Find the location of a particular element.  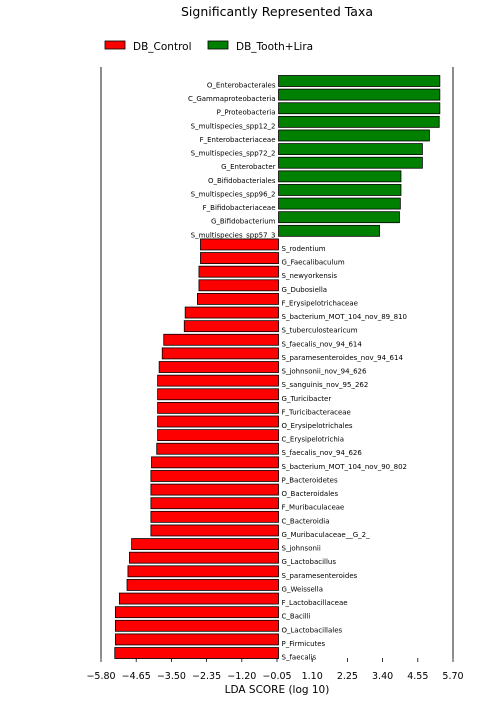

legend-label-1: DB_Tooth+Lira is located at coordinates (274, 47).